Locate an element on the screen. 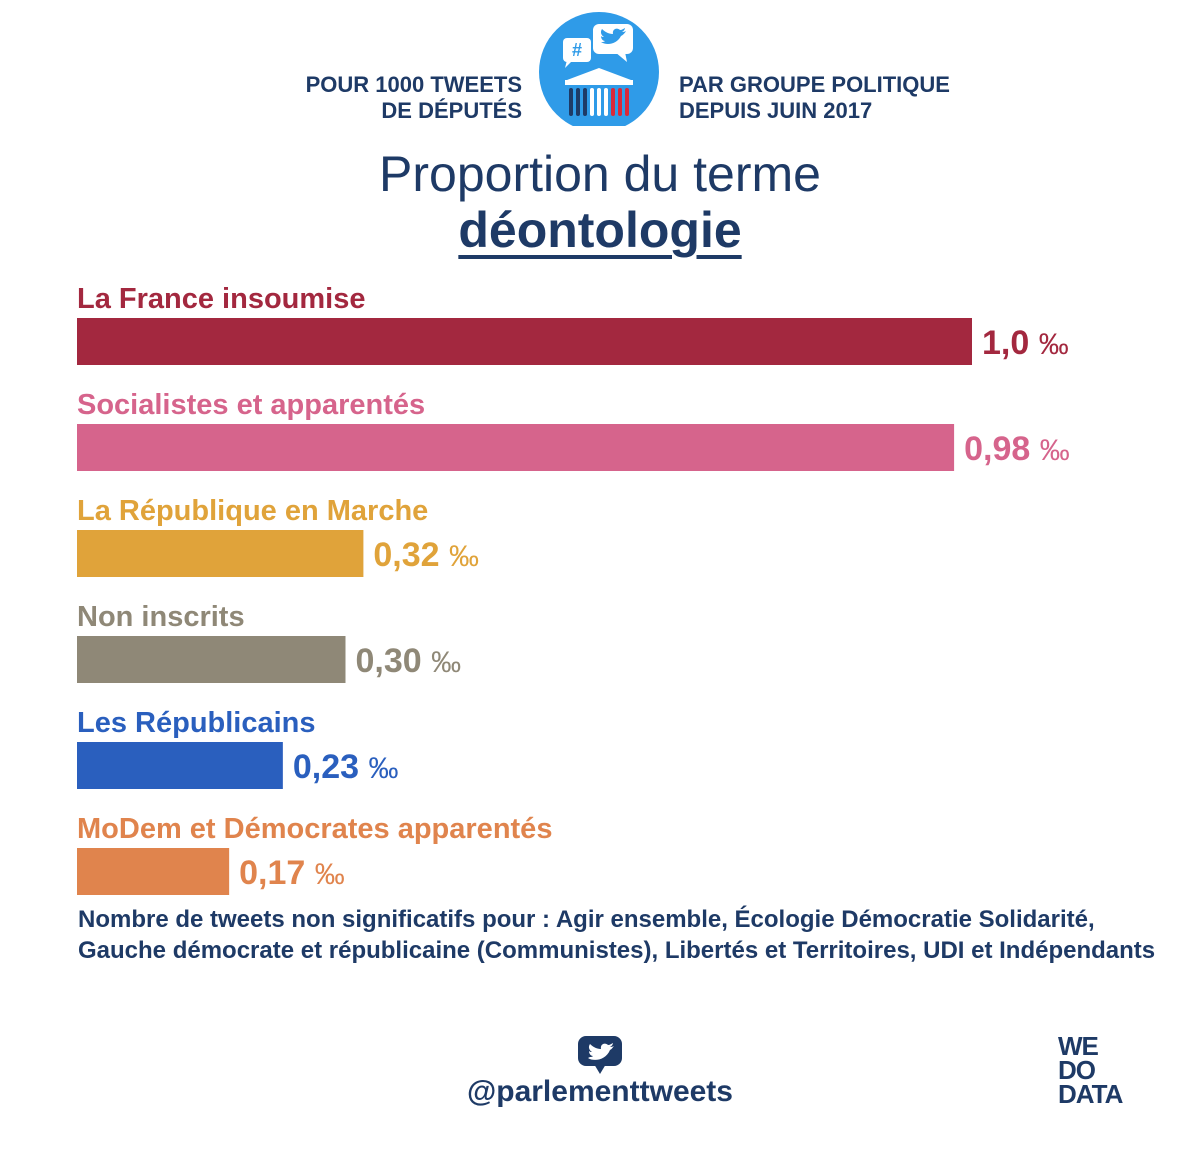  category-label: La France insoumise is located at coordinates (221, 299).